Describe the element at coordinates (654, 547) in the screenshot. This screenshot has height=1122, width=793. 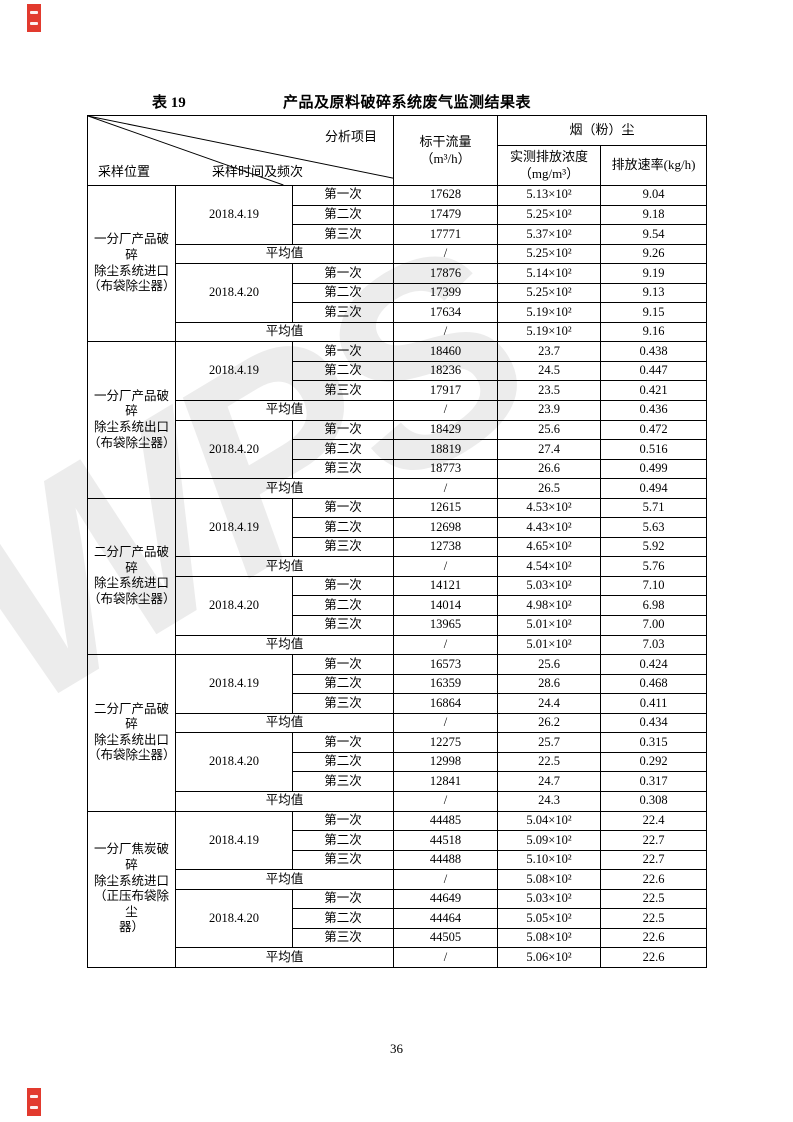
I see `rate-value-cell: 5.92` at that location.